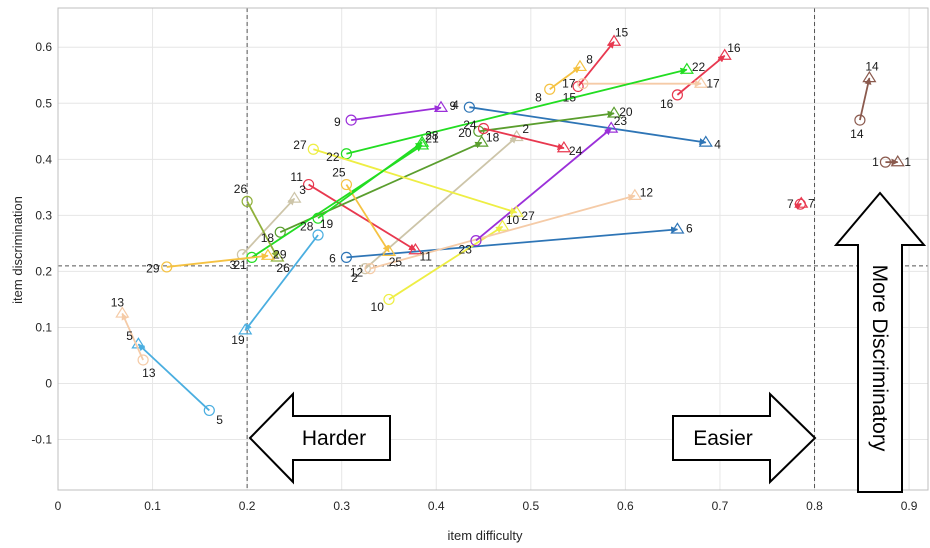 The image size is (930, 548). Describe the element at coordinates (626, 112) in the screenshot. I see `end-point-label: 20` at that location.